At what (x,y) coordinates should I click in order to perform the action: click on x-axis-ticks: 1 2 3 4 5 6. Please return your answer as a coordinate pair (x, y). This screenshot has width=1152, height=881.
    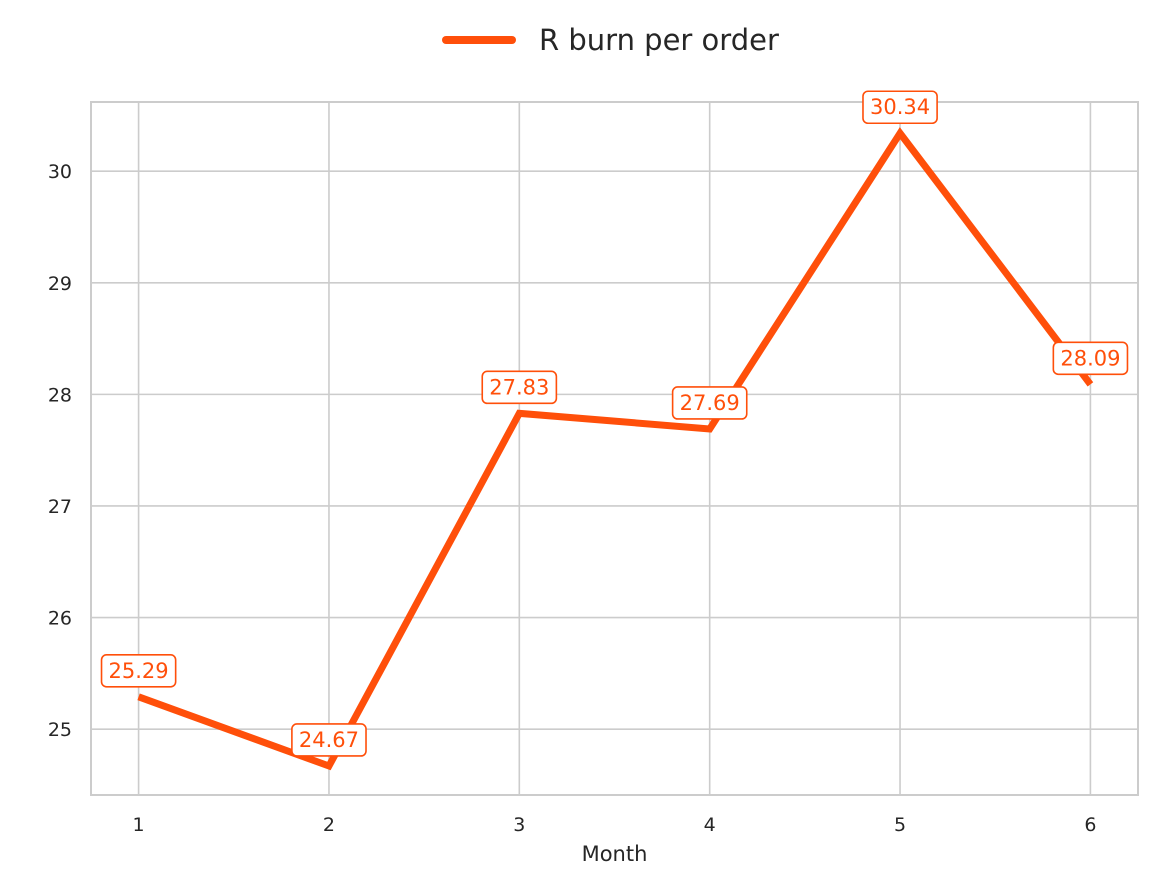
    Looking at the image, I should click on (615, 825).